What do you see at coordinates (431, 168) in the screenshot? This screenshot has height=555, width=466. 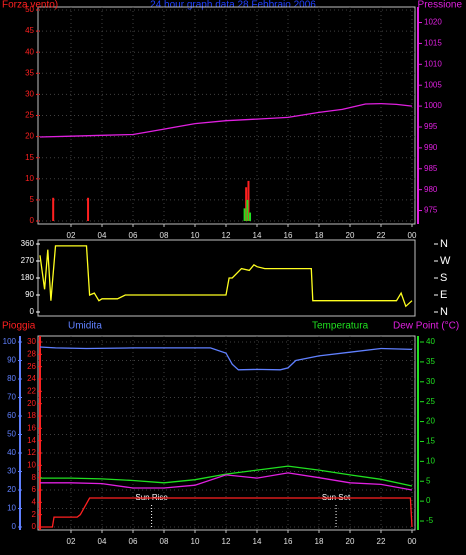 I see `y-tick-label: 985` at bounding box center [431, 168].